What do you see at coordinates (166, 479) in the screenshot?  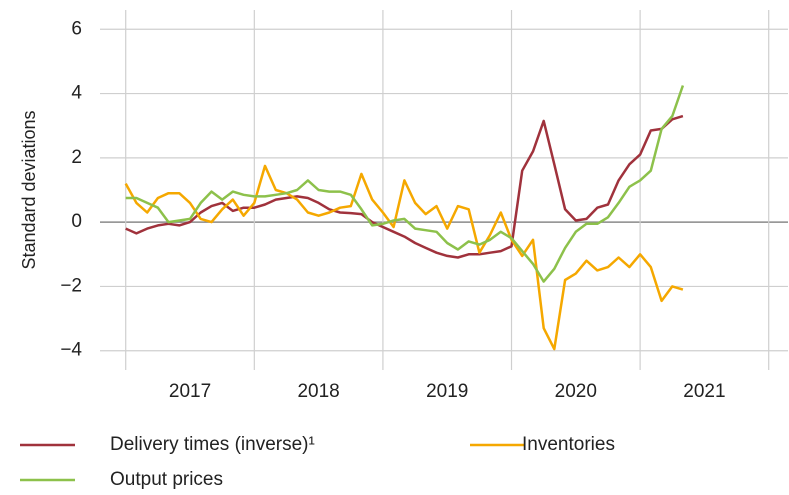 I see `legend-label: Output prices` at bounding box center [166, 479].